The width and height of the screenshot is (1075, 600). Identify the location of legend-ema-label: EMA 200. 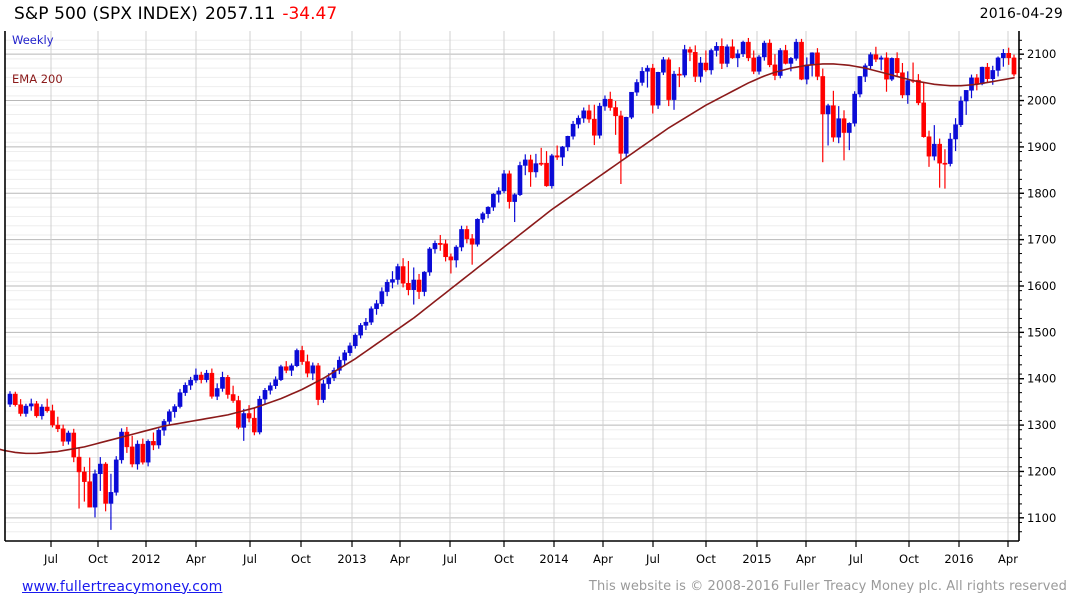
(37, 79).